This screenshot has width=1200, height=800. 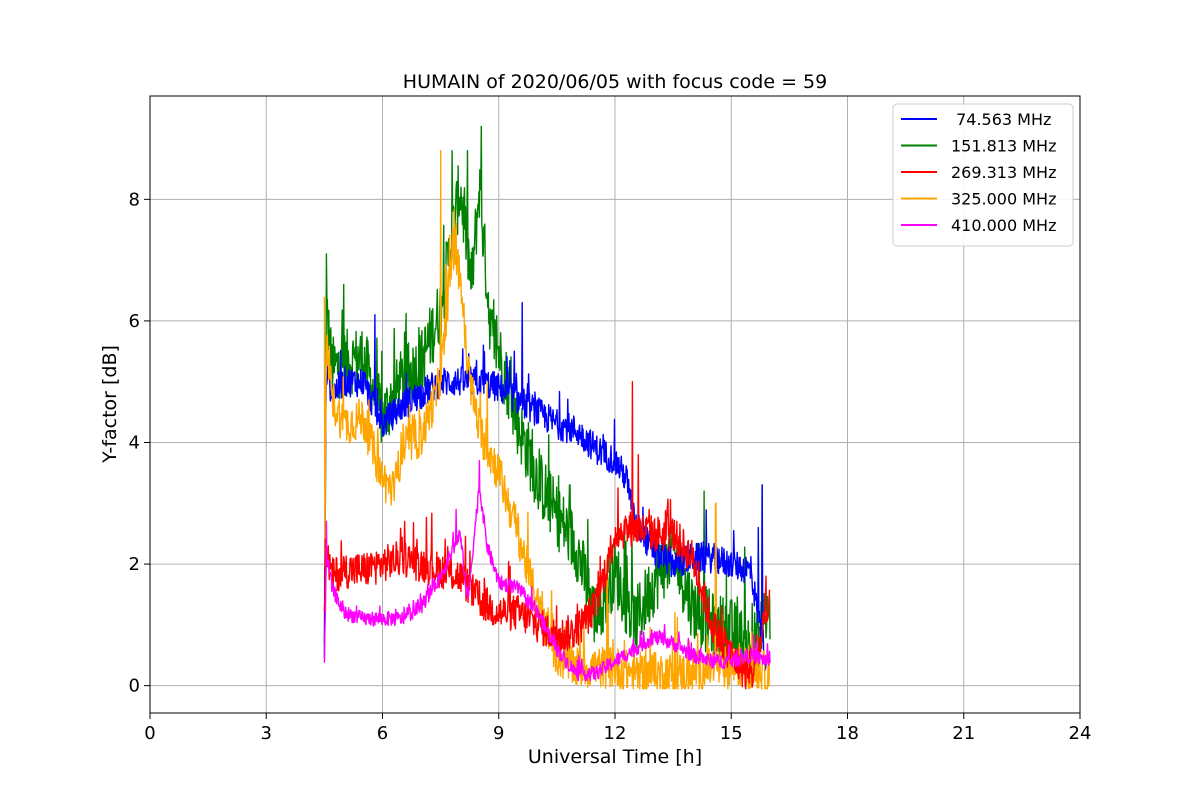 What do you see at coordinates (134, 564) in the screenshot?
I see `y-tick-label: 2` at bounding box center [134, 564].